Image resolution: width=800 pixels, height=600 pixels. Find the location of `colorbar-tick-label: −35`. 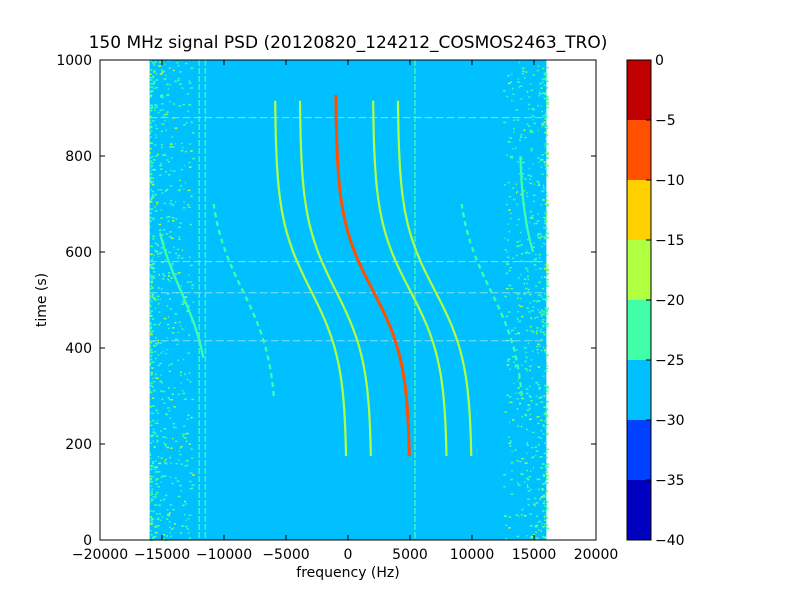

colorbar-tick-label: −35 is located at coordinates (670, 481).